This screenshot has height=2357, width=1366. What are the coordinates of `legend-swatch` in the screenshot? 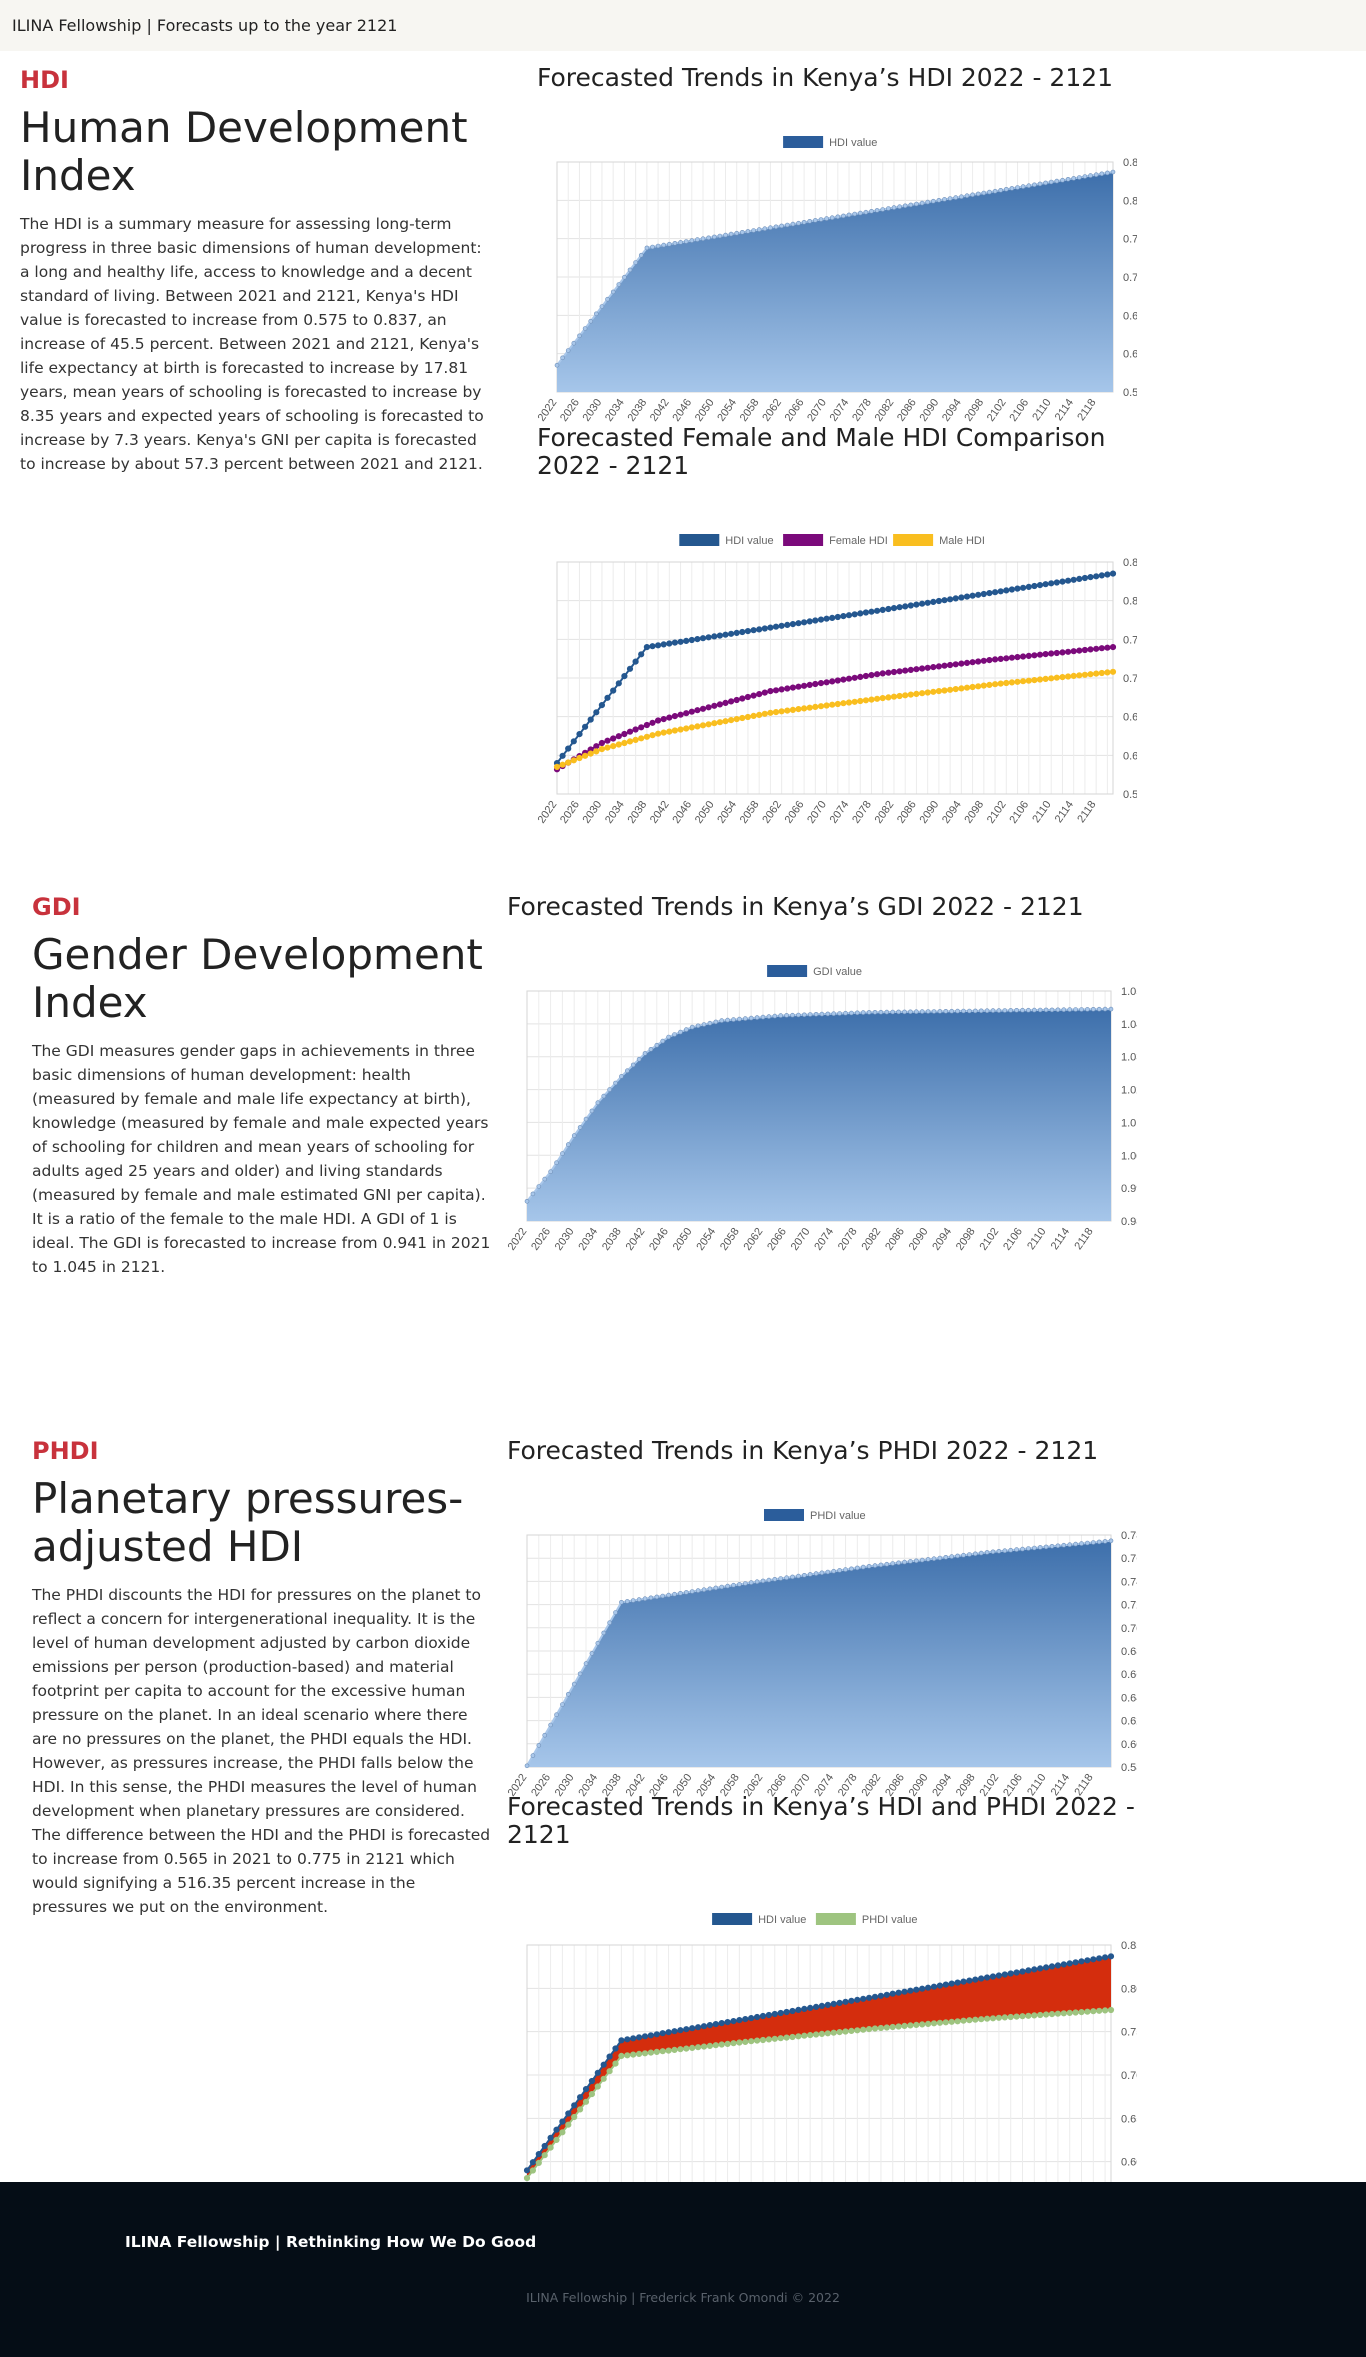 It's located at (787, 971).